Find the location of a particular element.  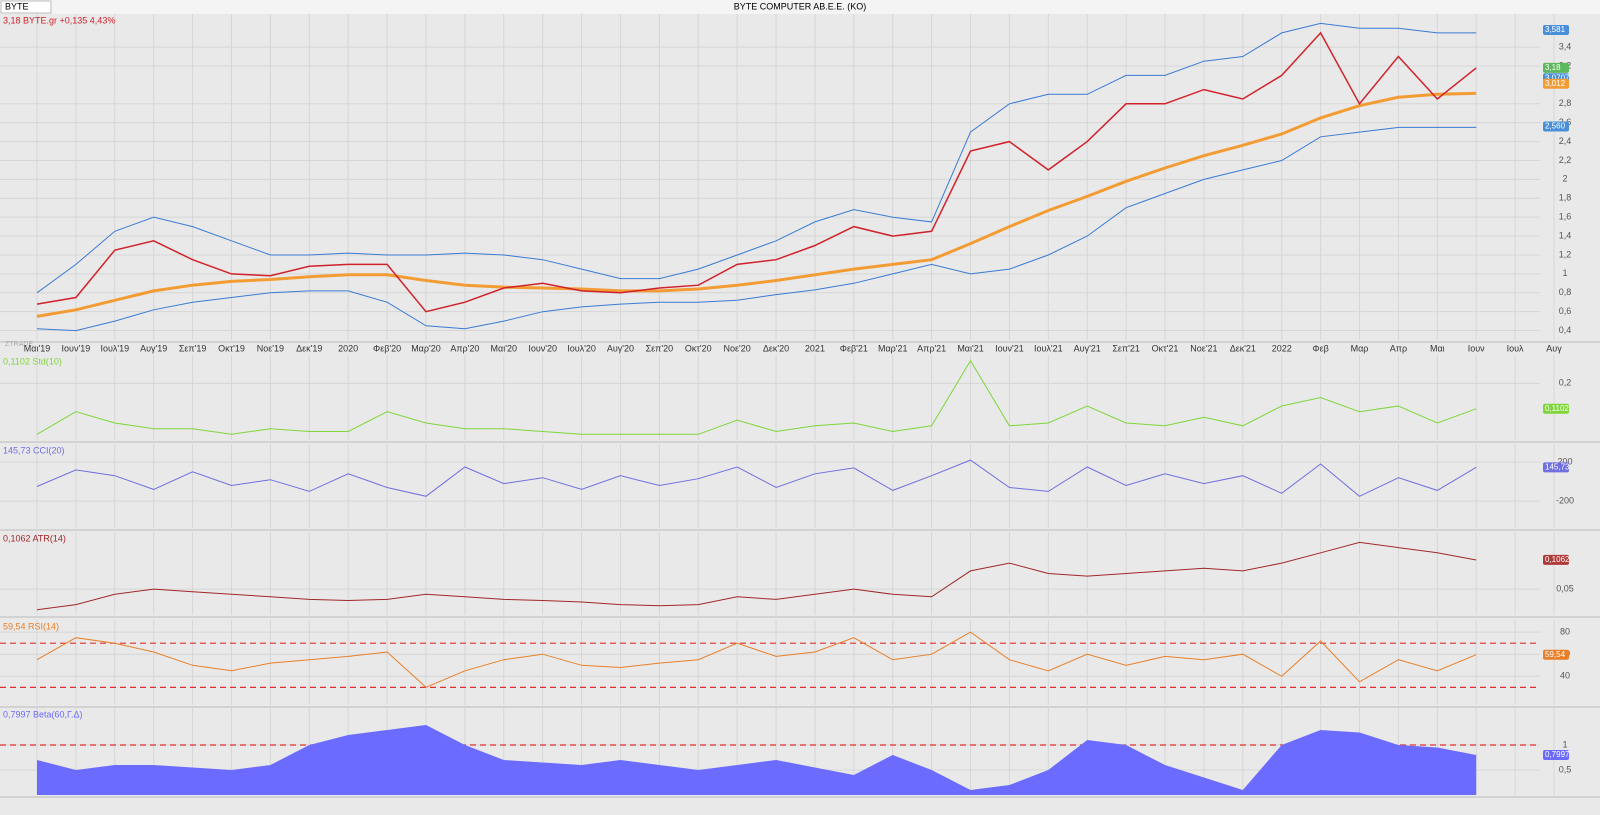

watermark: ZTRADE is located at coordinates (19, 344).